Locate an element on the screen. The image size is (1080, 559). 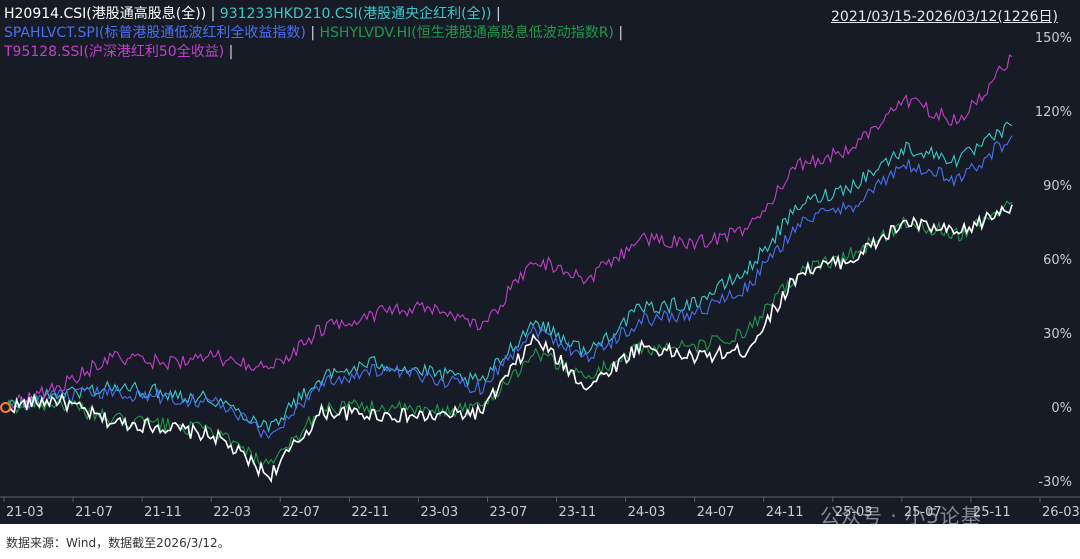
x-tick-label: 23-03 is located at coordinates (439, 512).